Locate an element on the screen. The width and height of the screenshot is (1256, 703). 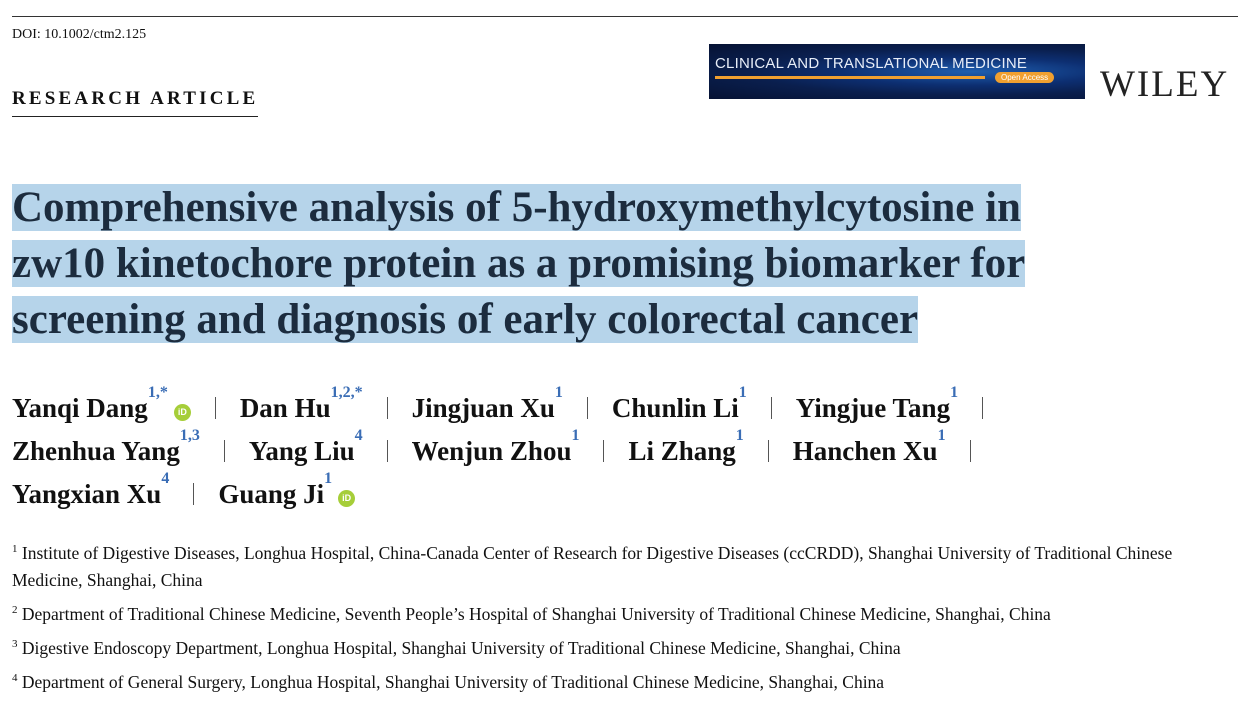
author-name: Yanqi Dang is located at coordinates (80, 408).